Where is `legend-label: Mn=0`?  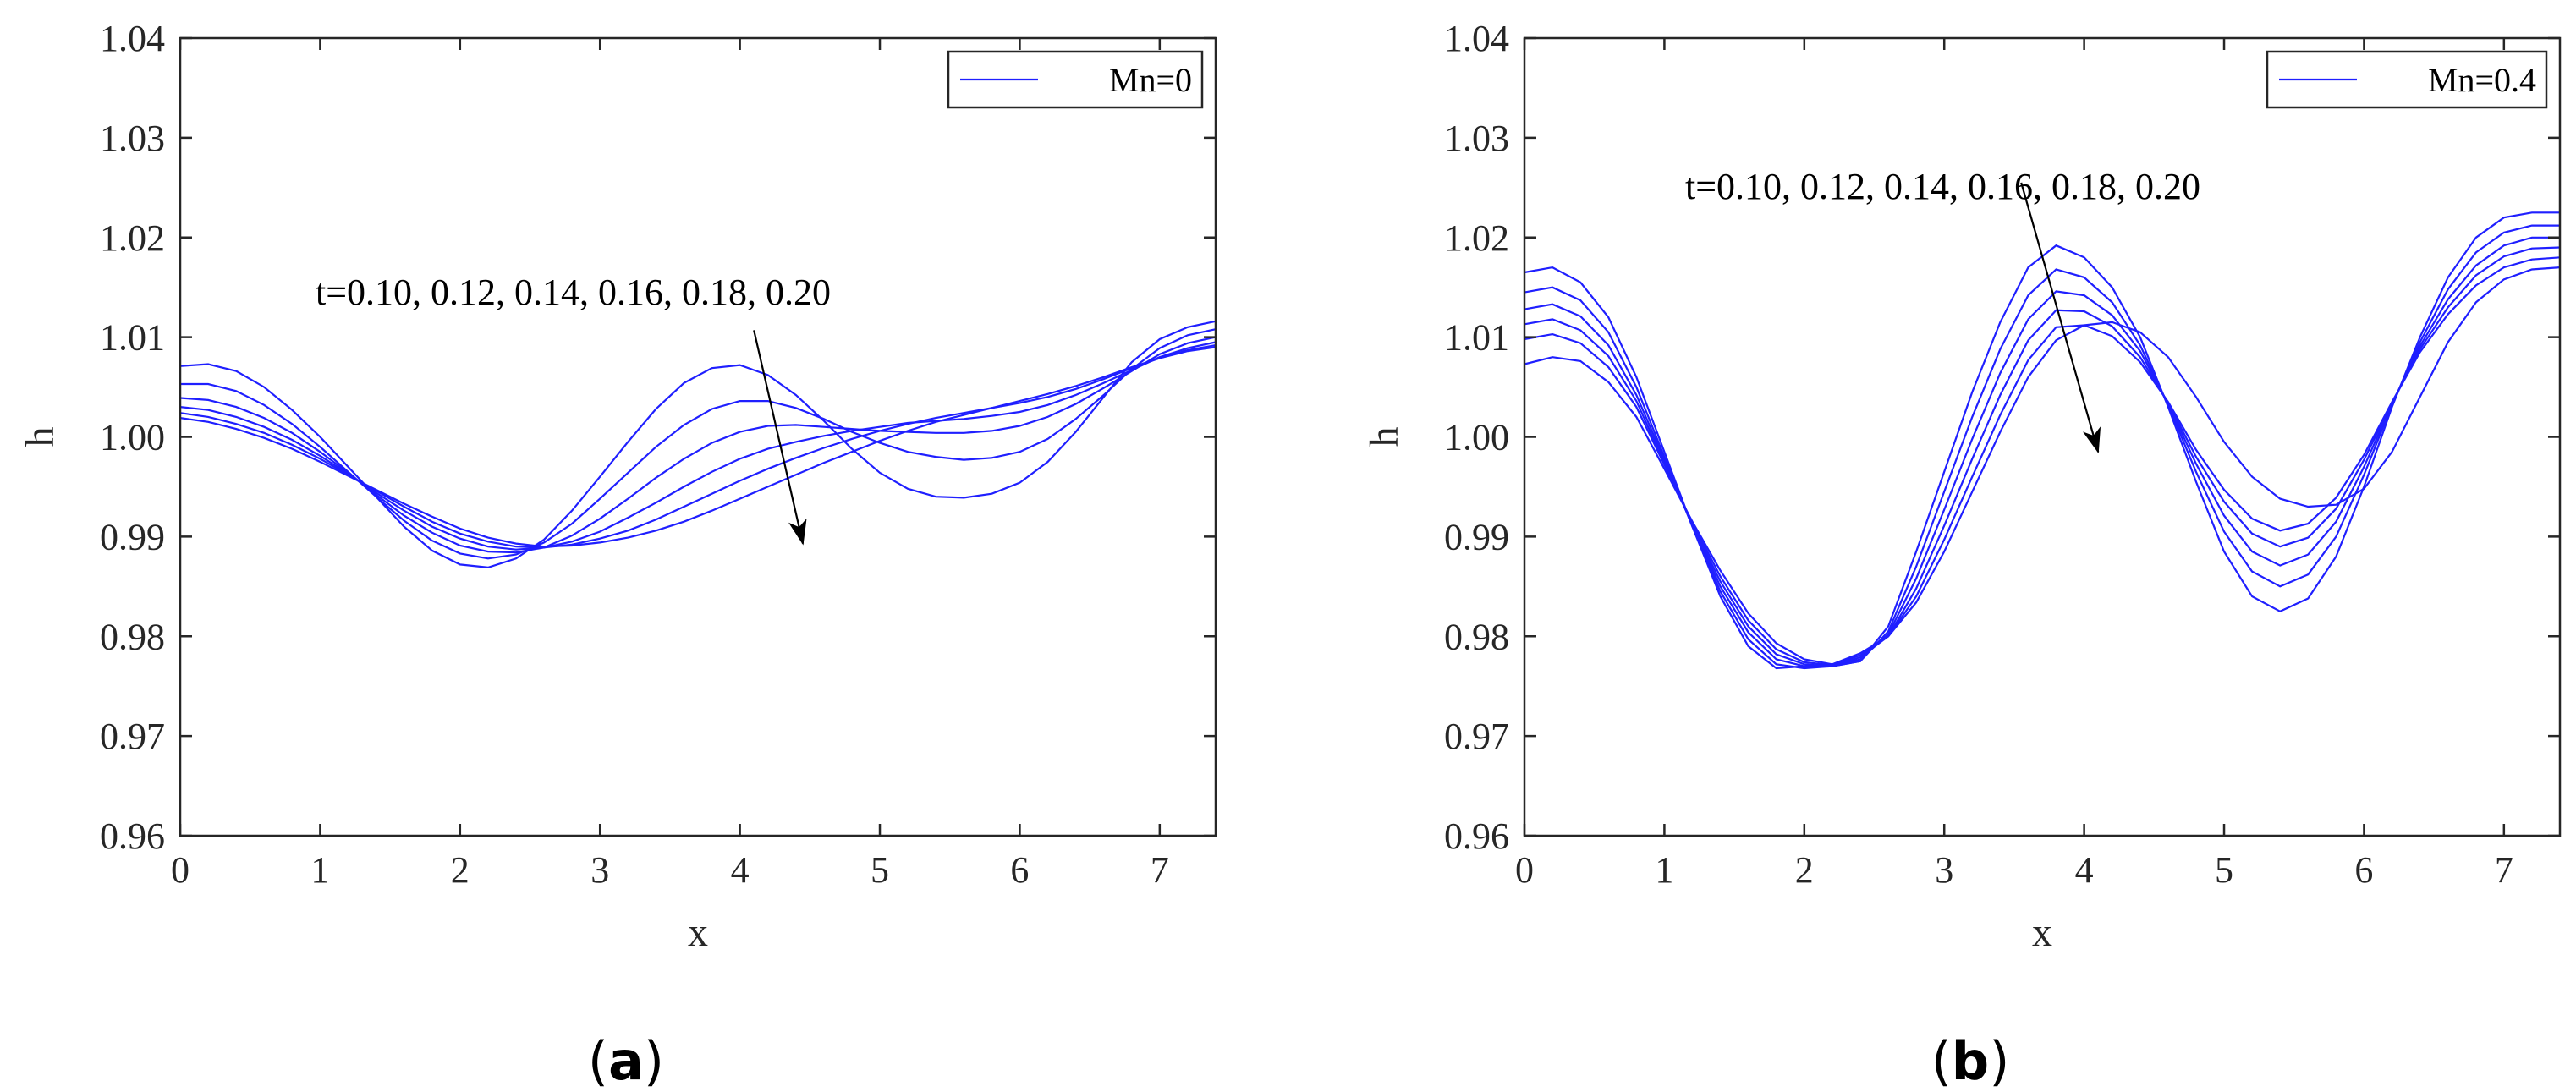 legend-label: Mn=0 is located at coordinates (1150, 80).